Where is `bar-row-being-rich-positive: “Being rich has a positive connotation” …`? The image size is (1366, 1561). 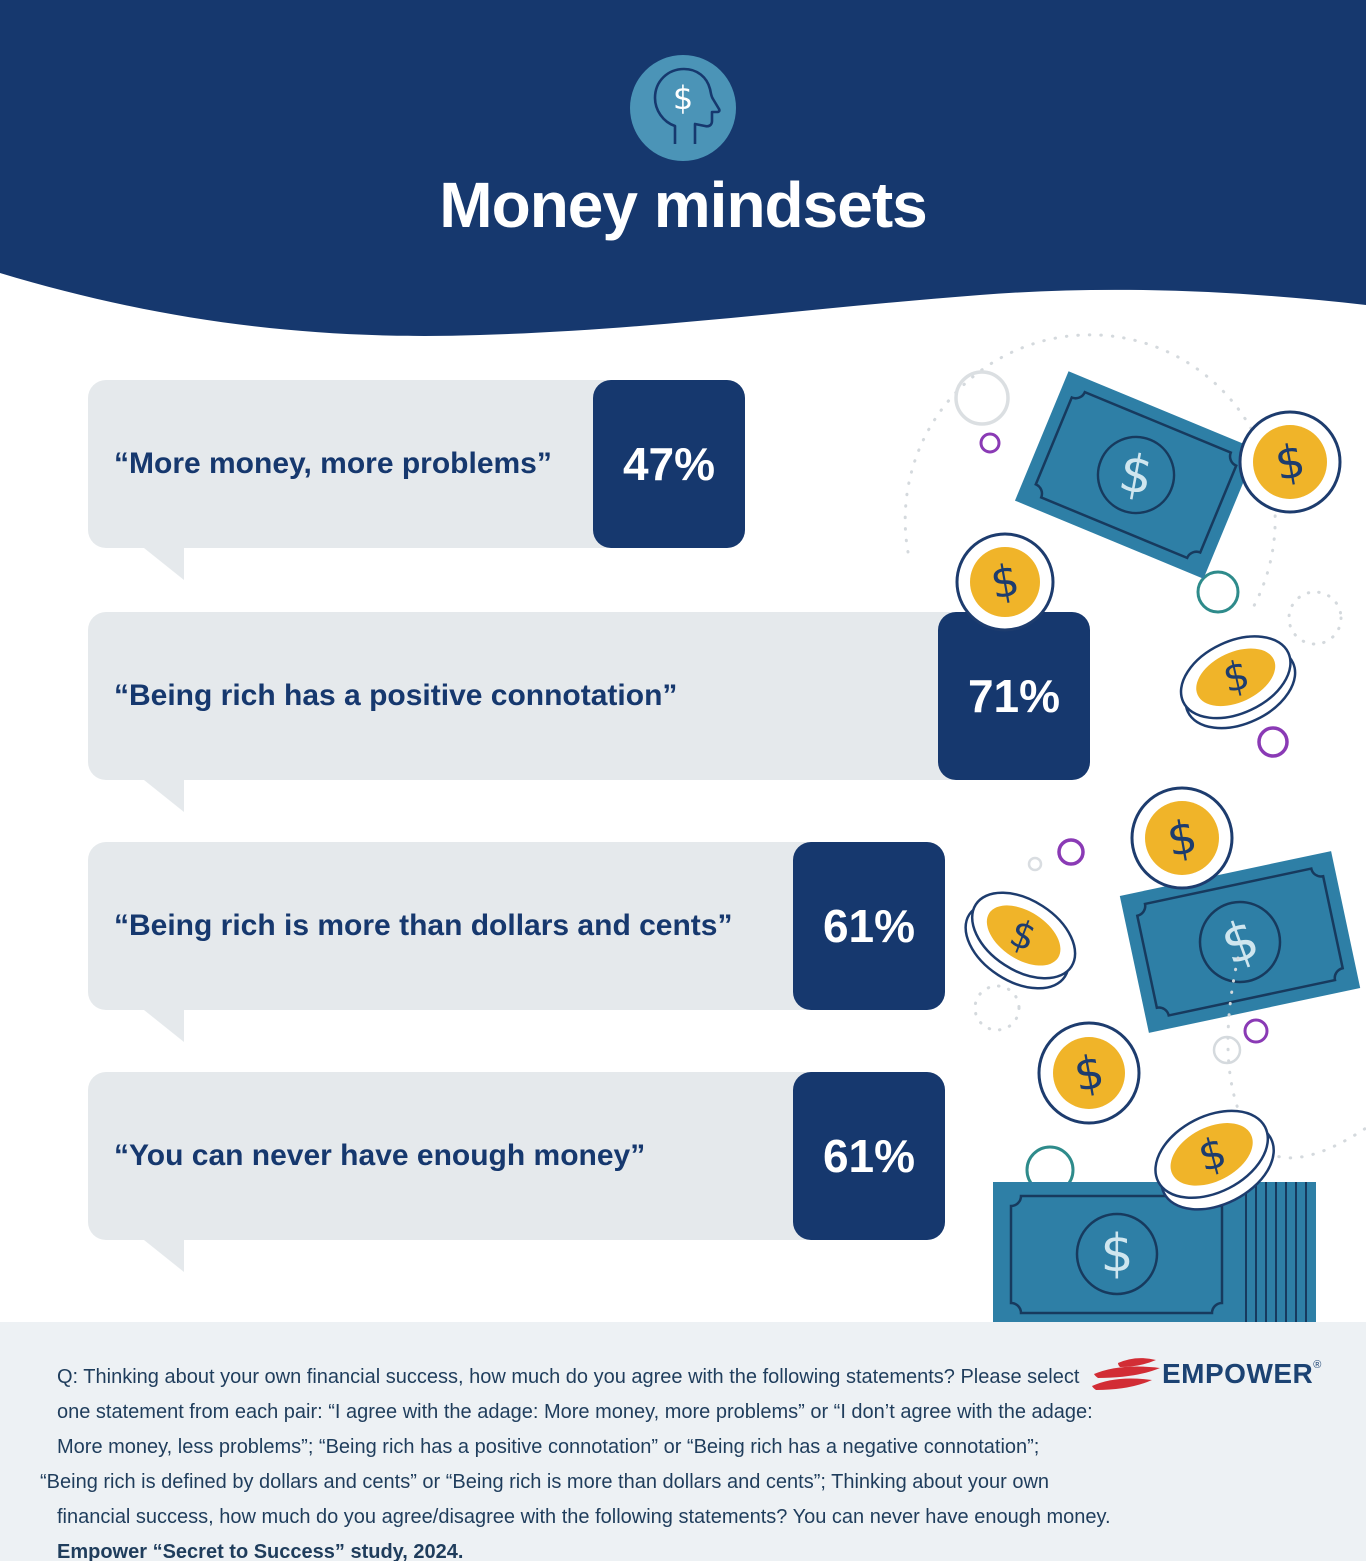 bar-row-being-rich-positive: “Being rich has a positive connotation” … is located at coordinates (589, 712).